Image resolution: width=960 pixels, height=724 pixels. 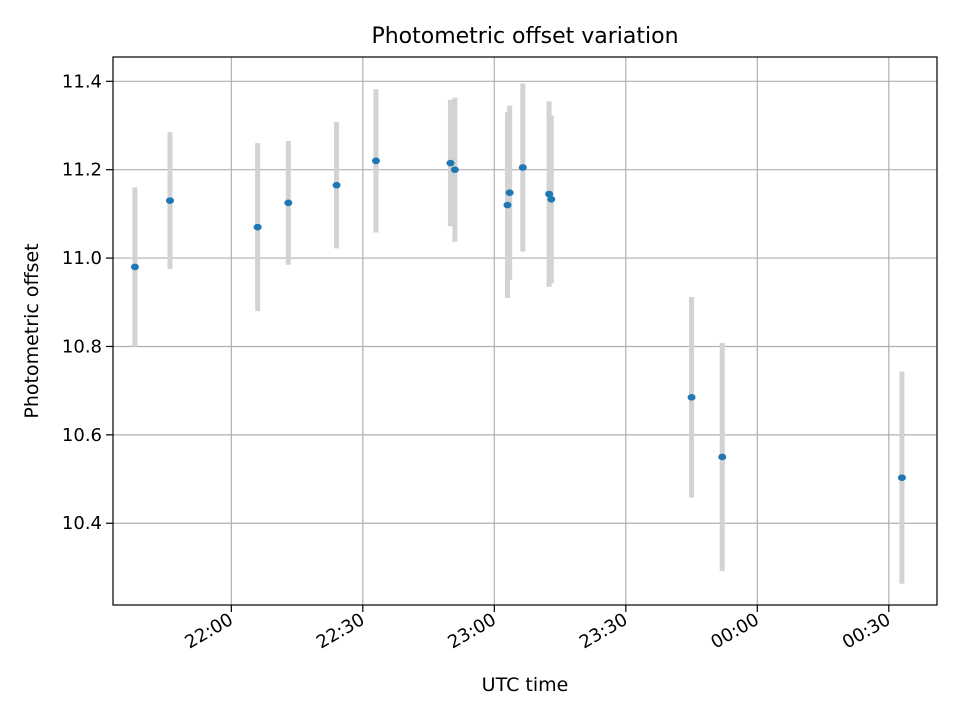 I want to click on x-tick-label: 00:00, so click(x=734, y=631).